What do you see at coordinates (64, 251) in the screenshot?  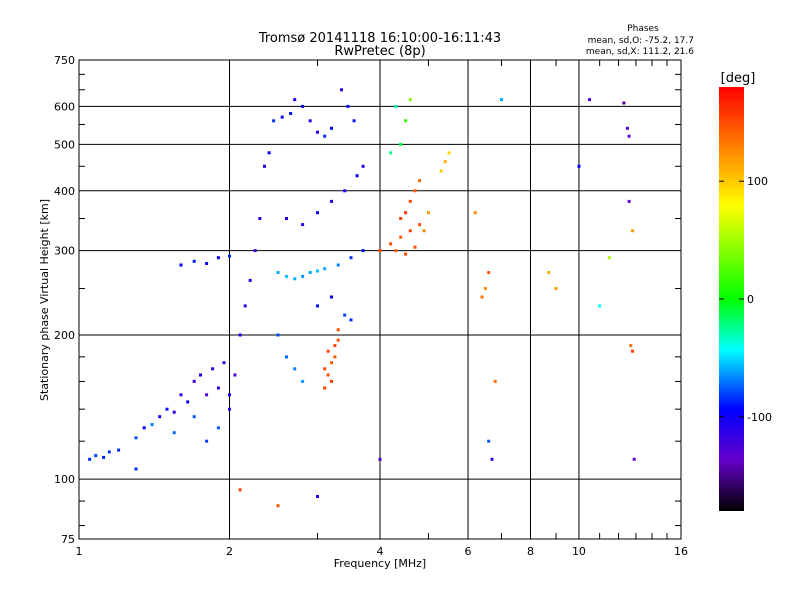 I see `y-tick-label: 300` at bounding box center [64, 251].